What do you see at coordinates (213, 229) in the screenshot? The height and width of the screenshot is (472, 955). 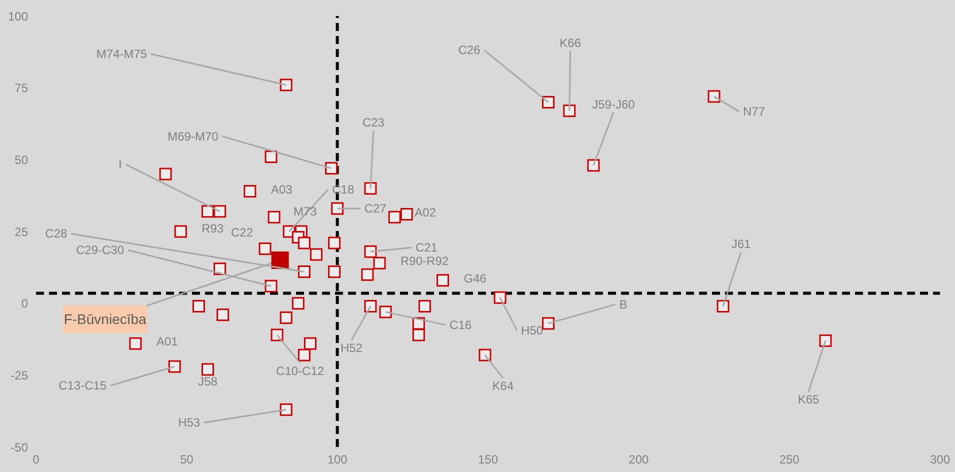 I see `data-label: R93` at bounding box center [213, 229].